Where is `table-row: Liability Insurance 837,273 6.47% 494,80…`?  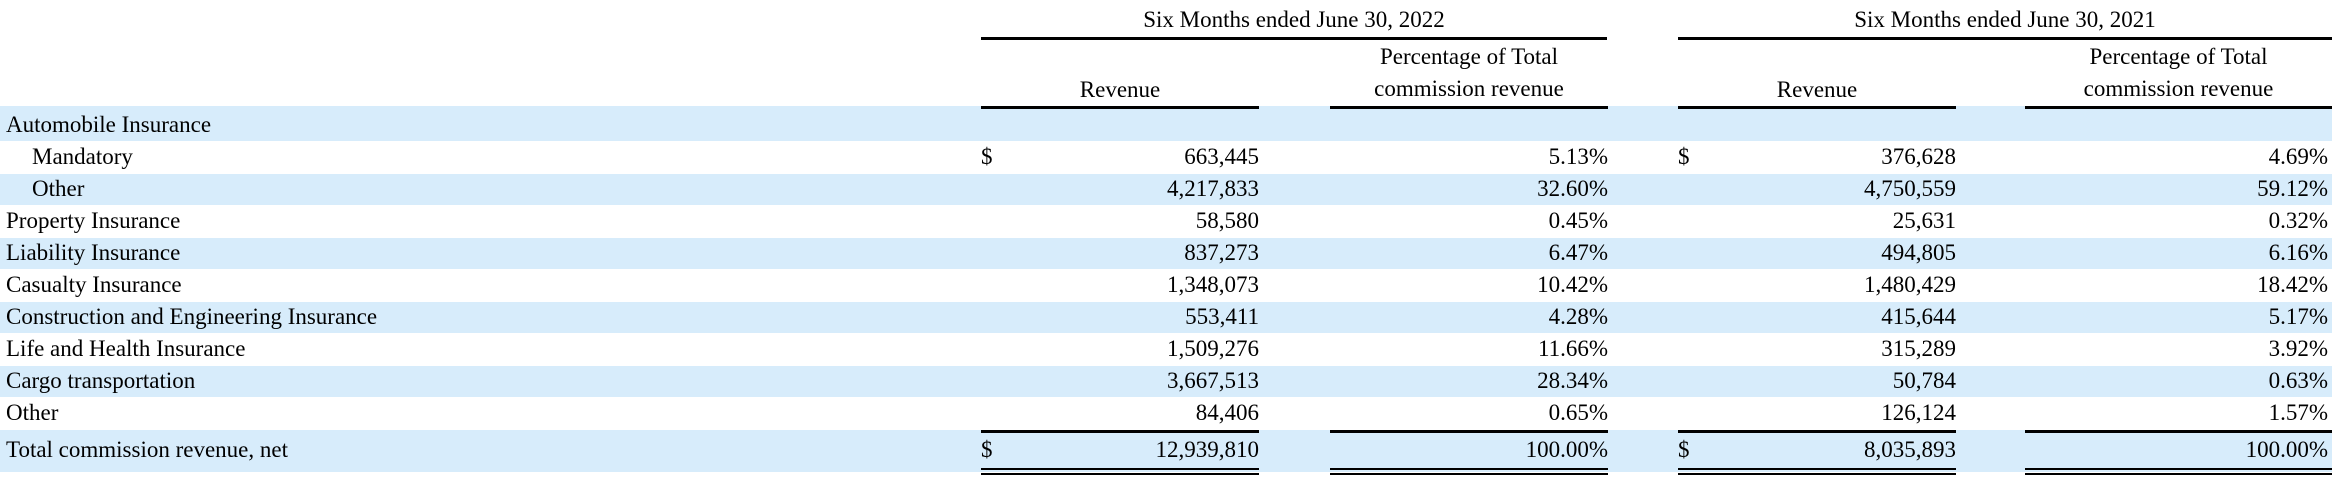 table-row: Liability Insurance 837,273 6.47% 494,80… is located at coordinates (1166, 253).